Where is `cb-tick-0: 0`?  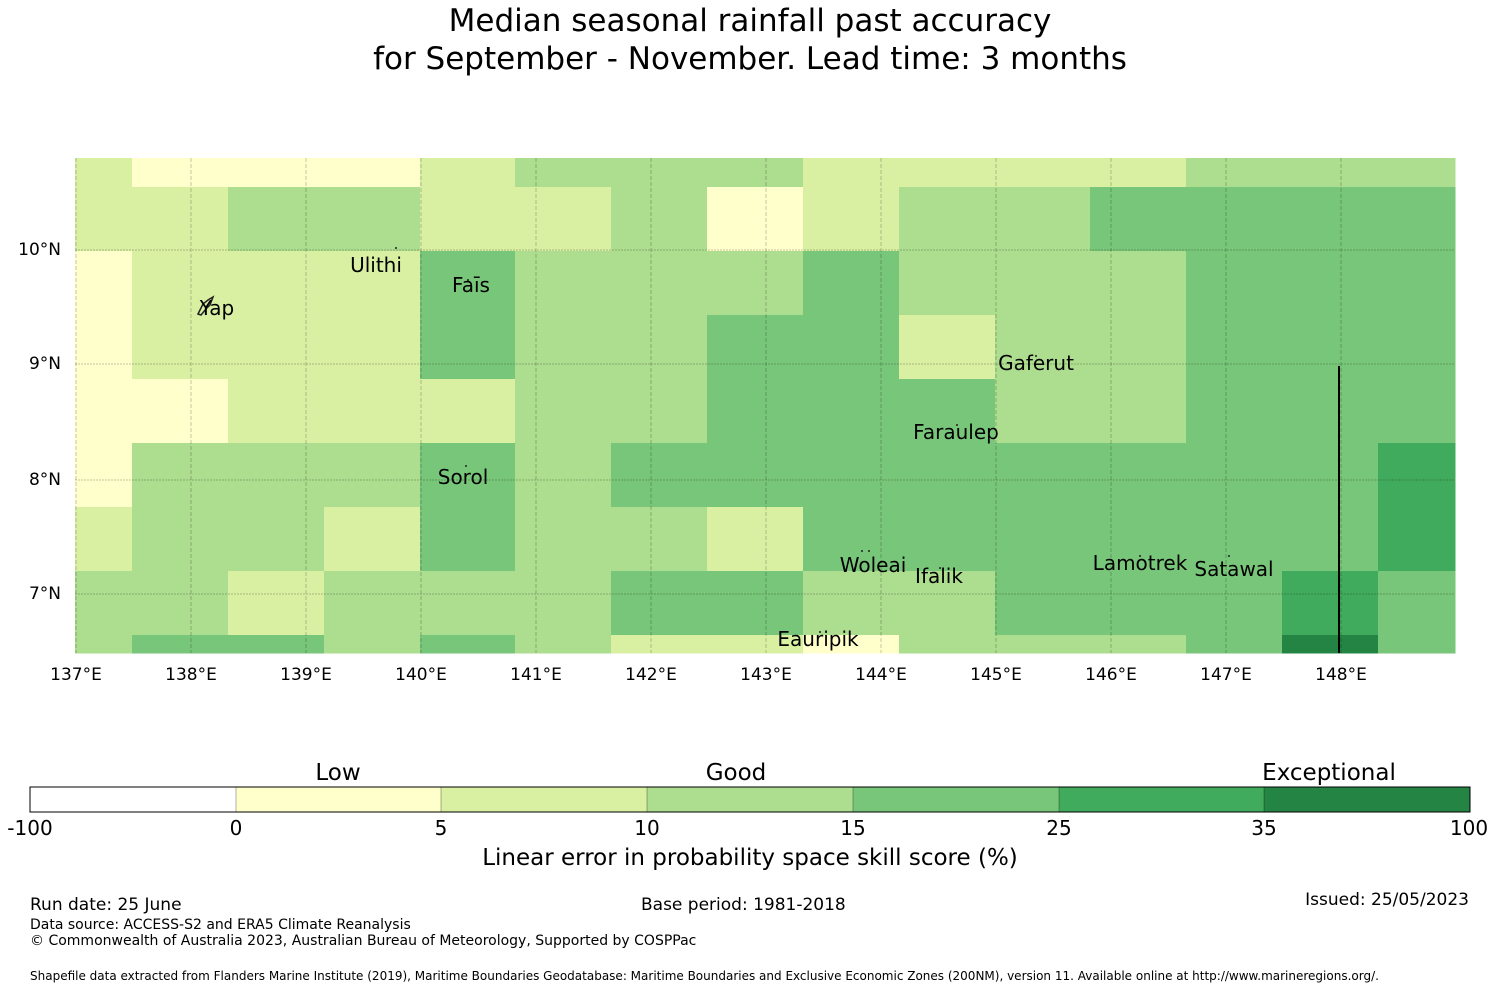 cb-tick-0: 0 is located at coordinates (236, 828).